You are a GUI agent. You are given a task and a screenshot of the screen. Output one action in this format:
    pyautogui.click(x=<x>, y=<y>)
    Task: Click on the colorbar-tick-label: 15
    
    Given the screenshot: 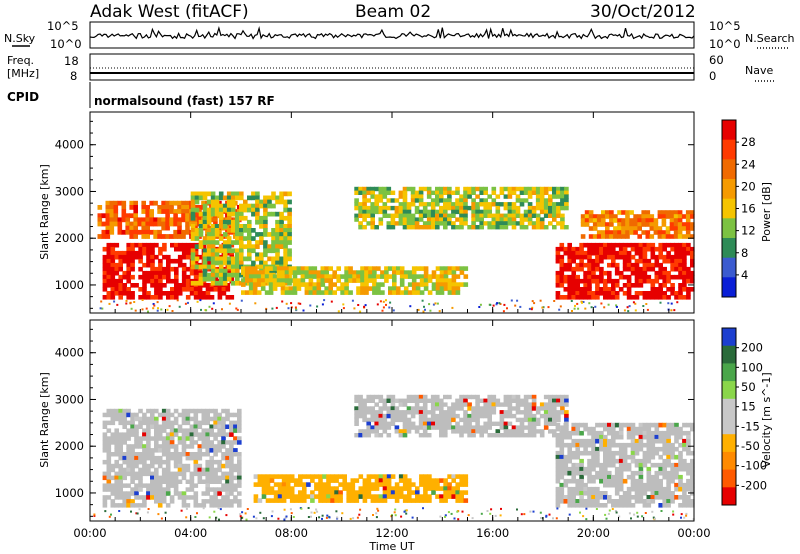 What is the action you would take?
    pyautogui.click(x=748, y=407)
    